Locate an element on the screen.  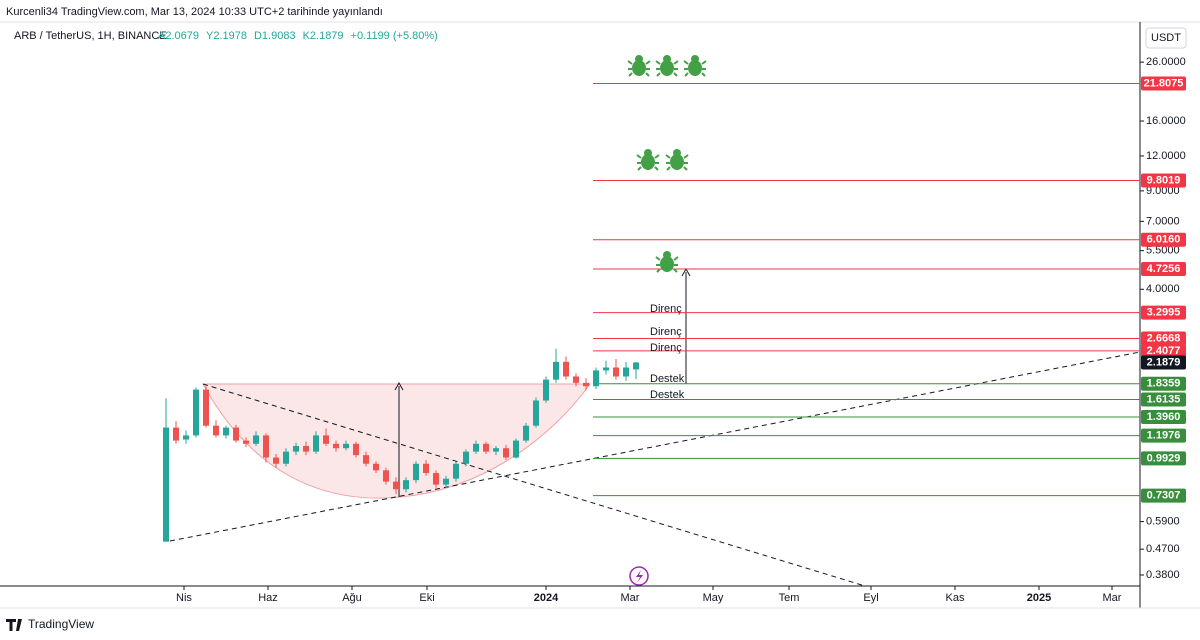
x-tick-label: Tem is located at coordinates (789, 598).